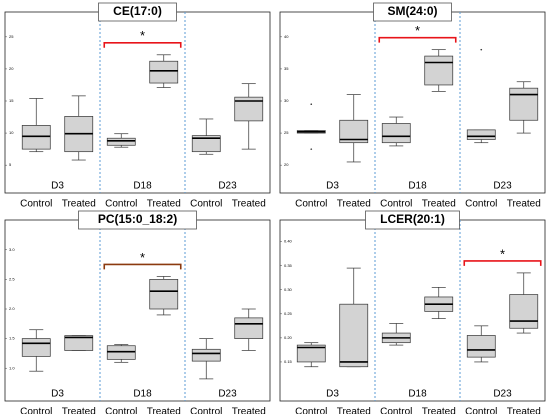  Describe the element at coordinates (286, 36) in the screenshot. I see `y-tick-label: 40` at that location.